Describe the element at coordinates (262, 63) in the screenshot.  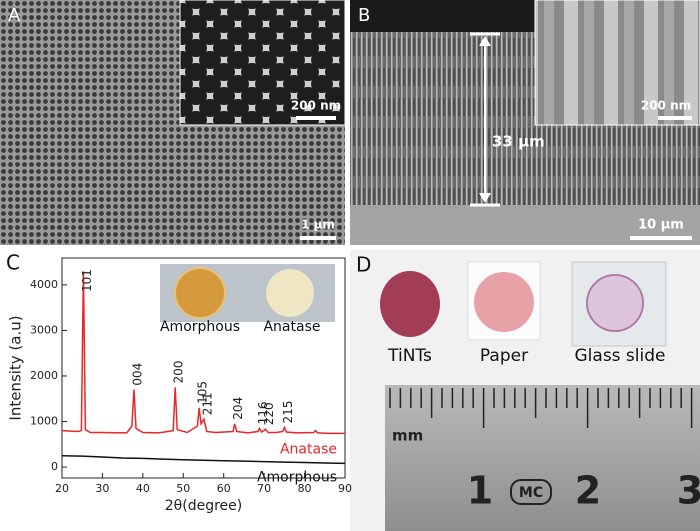
I see `inset-a` at that location.